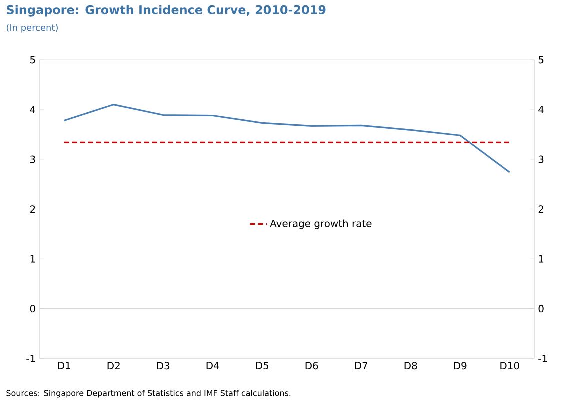 Image resolution: width=569 pixels, height=402 pixels. What do you see at coordinates (33, 110) in the screenshot?
I see `y-tick-label: 4` at bounding box center [33, 110].